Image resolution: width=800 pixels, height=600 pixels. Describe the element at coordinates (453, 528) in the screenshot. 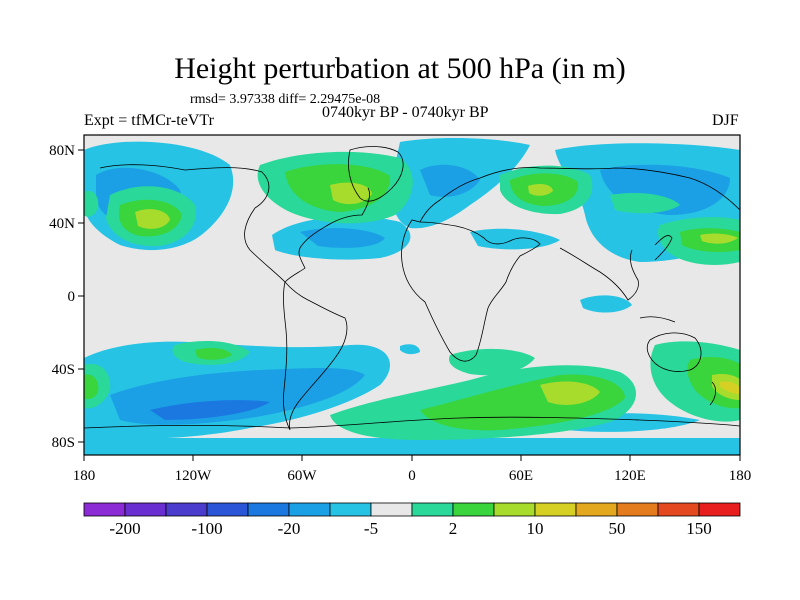

I see `colorbar-label-4: 2` at that location.